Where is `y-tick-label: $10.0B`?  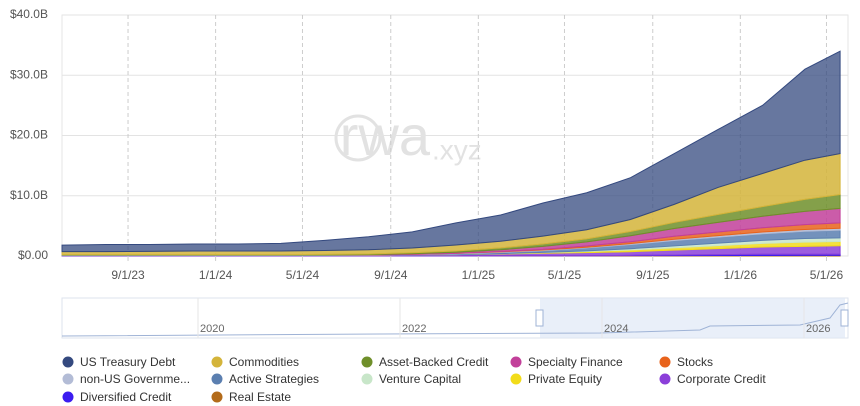 y-tick-label: $10.0B is located at coordinates (29, 195).